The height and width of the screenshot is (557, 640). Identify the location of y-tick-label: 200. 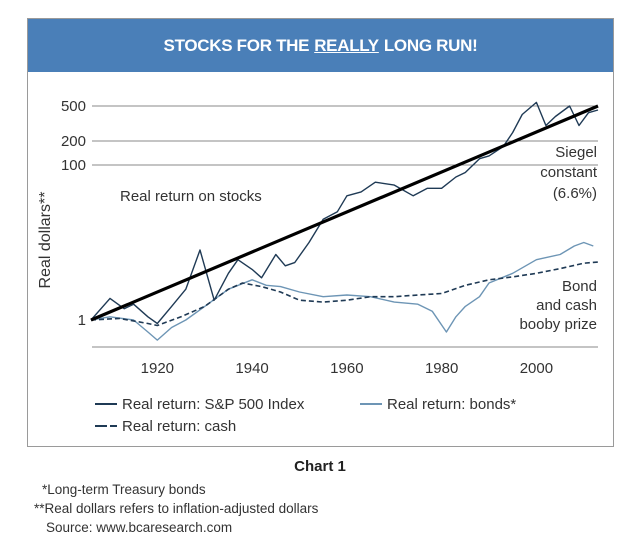
(73, 141).